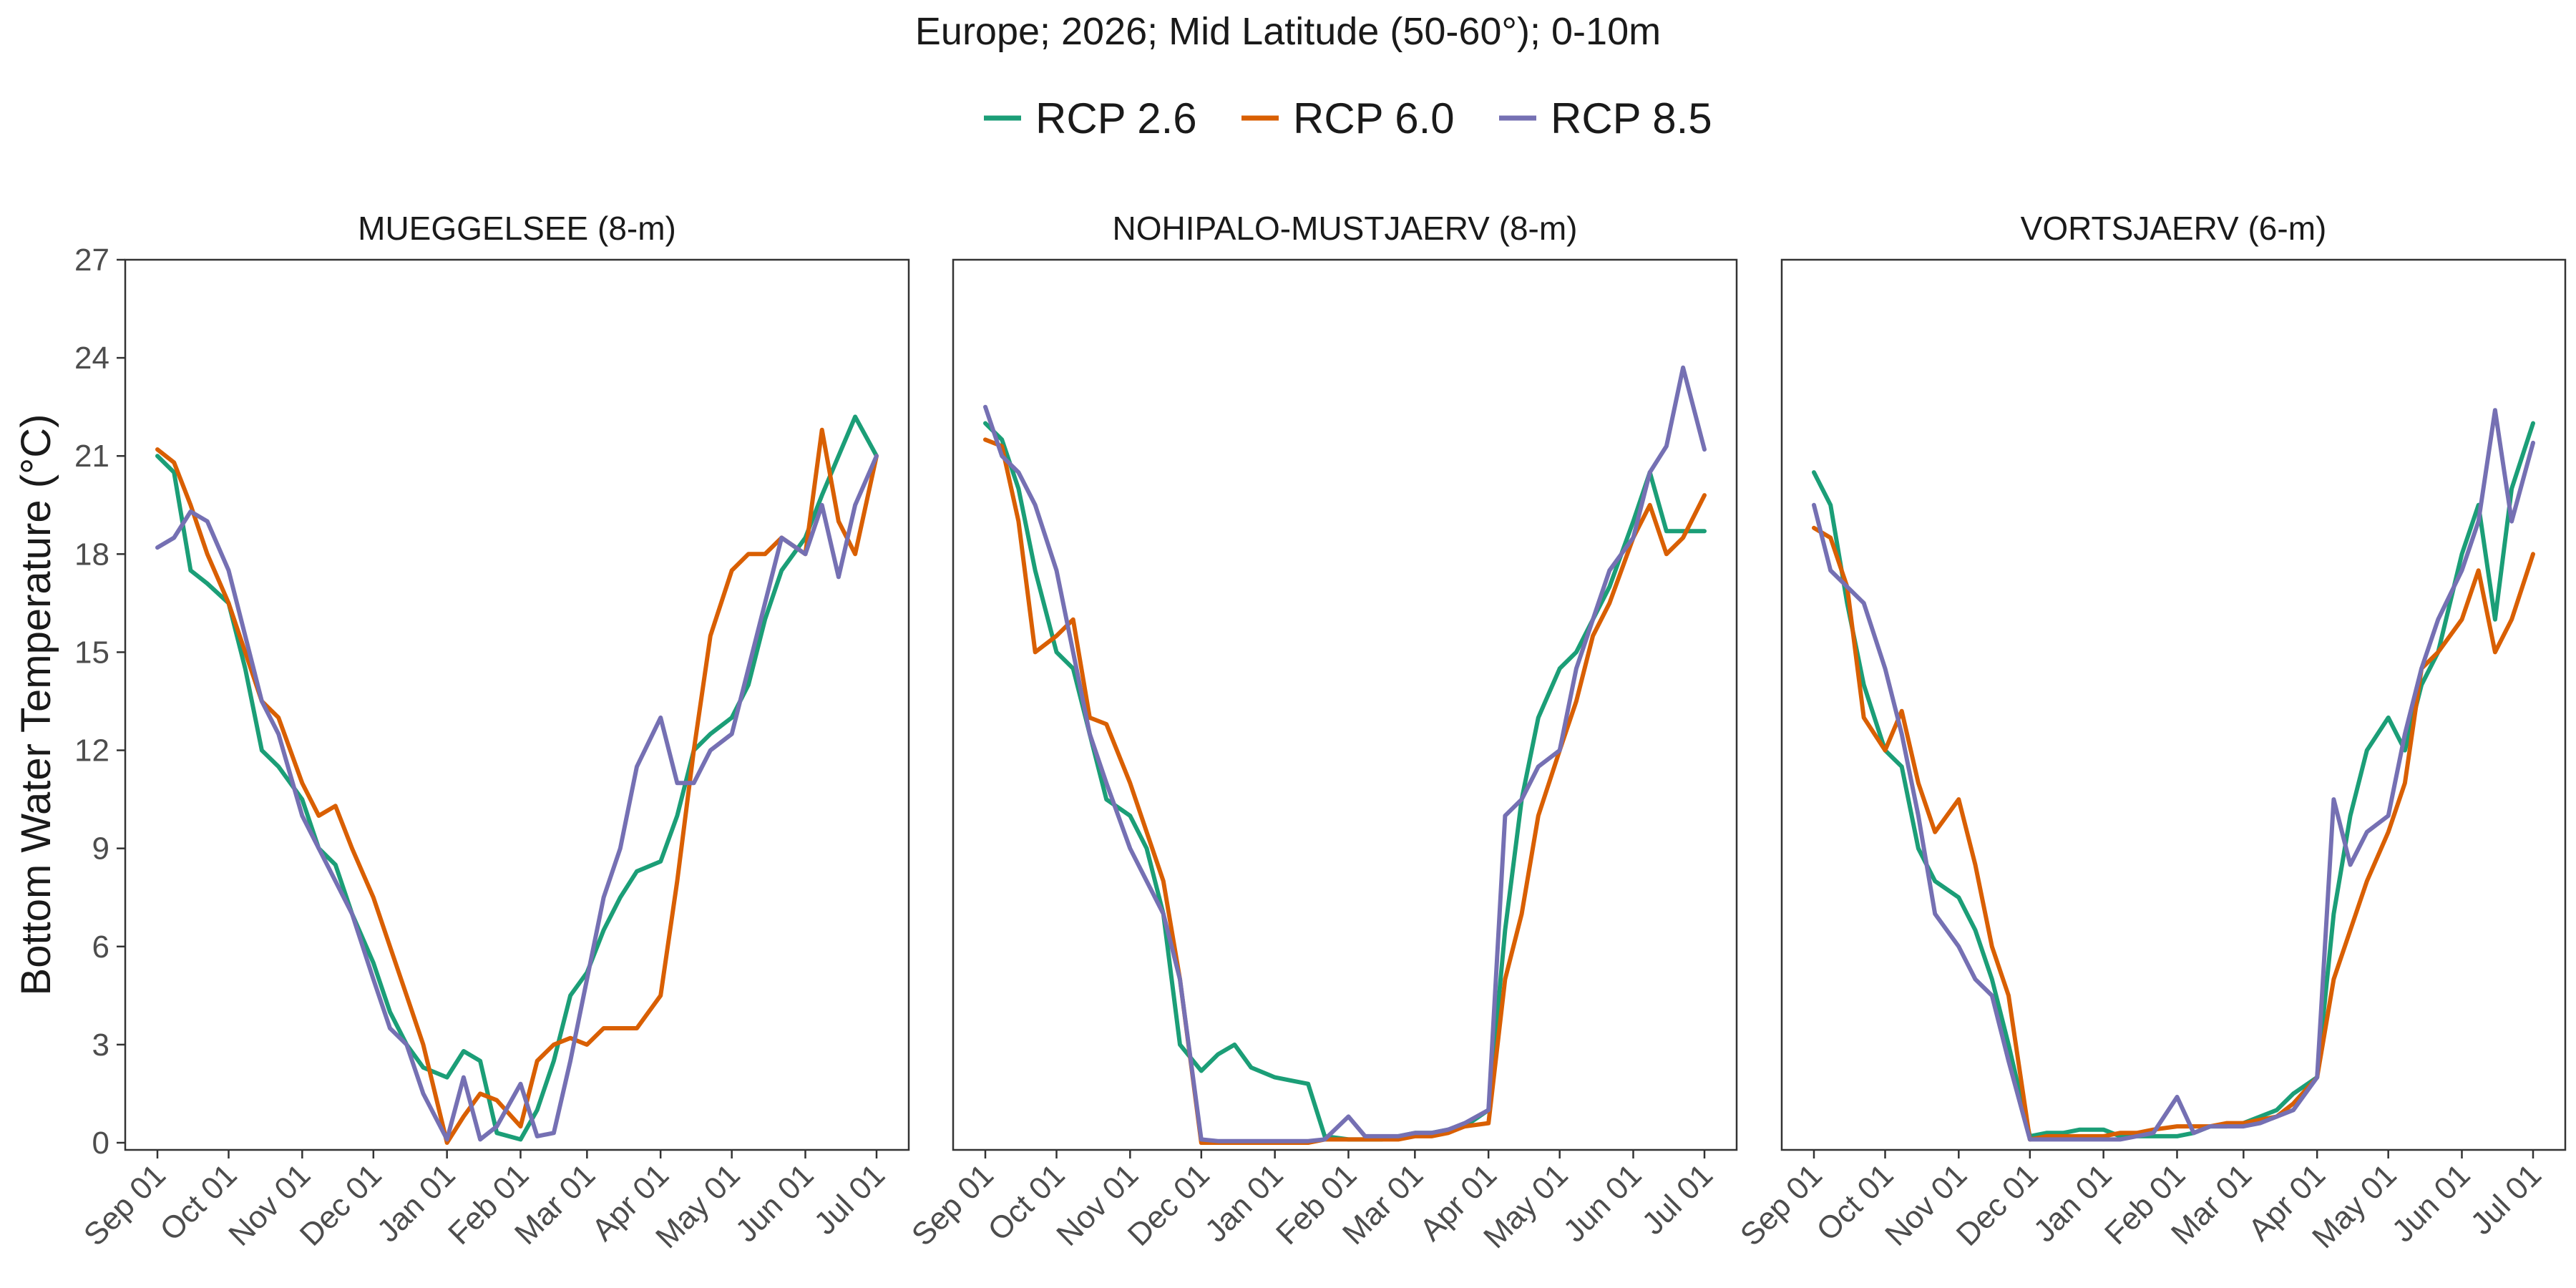  What do you see at coordinates (2174, 228) in the screenshot?
I see `panel-title: VORTSJAERV (6-m)` at bounding box center [2174, 228].